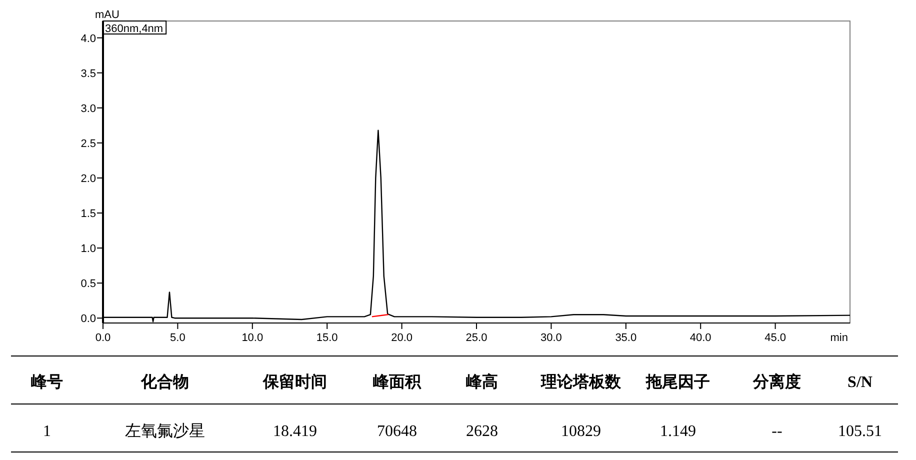  Describe the element at coordinates (397, 431) in the screenshot. I see `text: 70648` at that location.